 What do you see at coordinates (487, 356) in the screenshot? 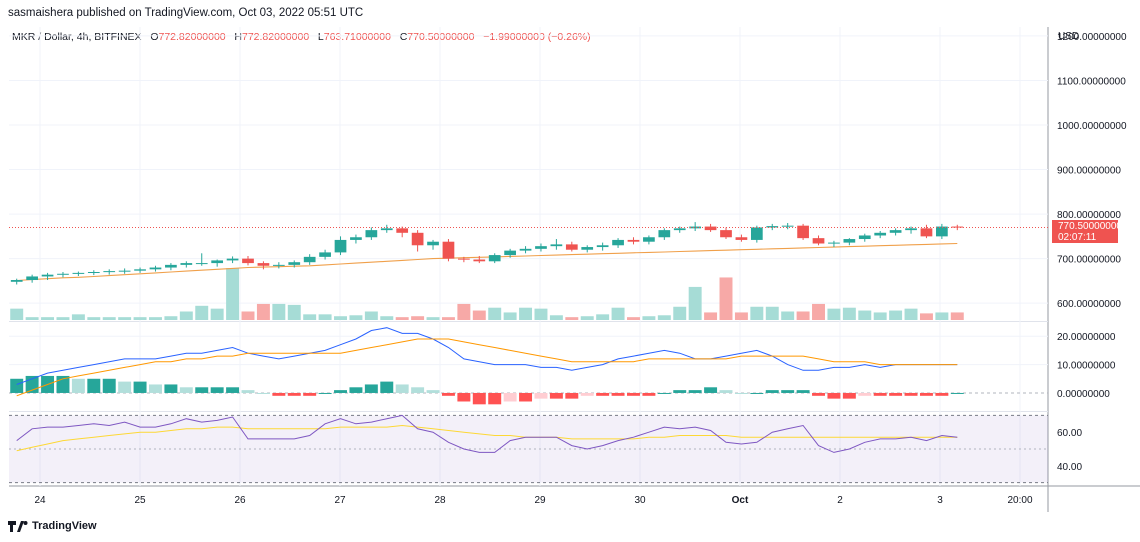
I see `macd-line` at bounding box center [487, 356].